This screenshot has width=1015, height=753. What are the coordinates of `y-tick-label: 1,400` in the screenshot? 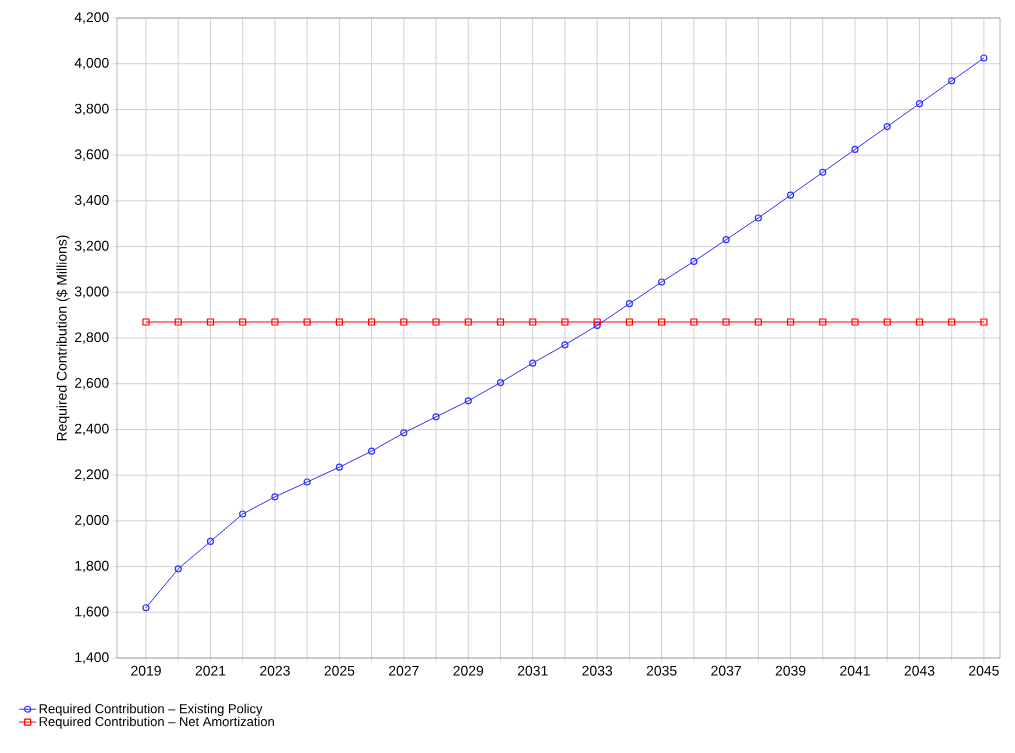 It's located at (92, 658).